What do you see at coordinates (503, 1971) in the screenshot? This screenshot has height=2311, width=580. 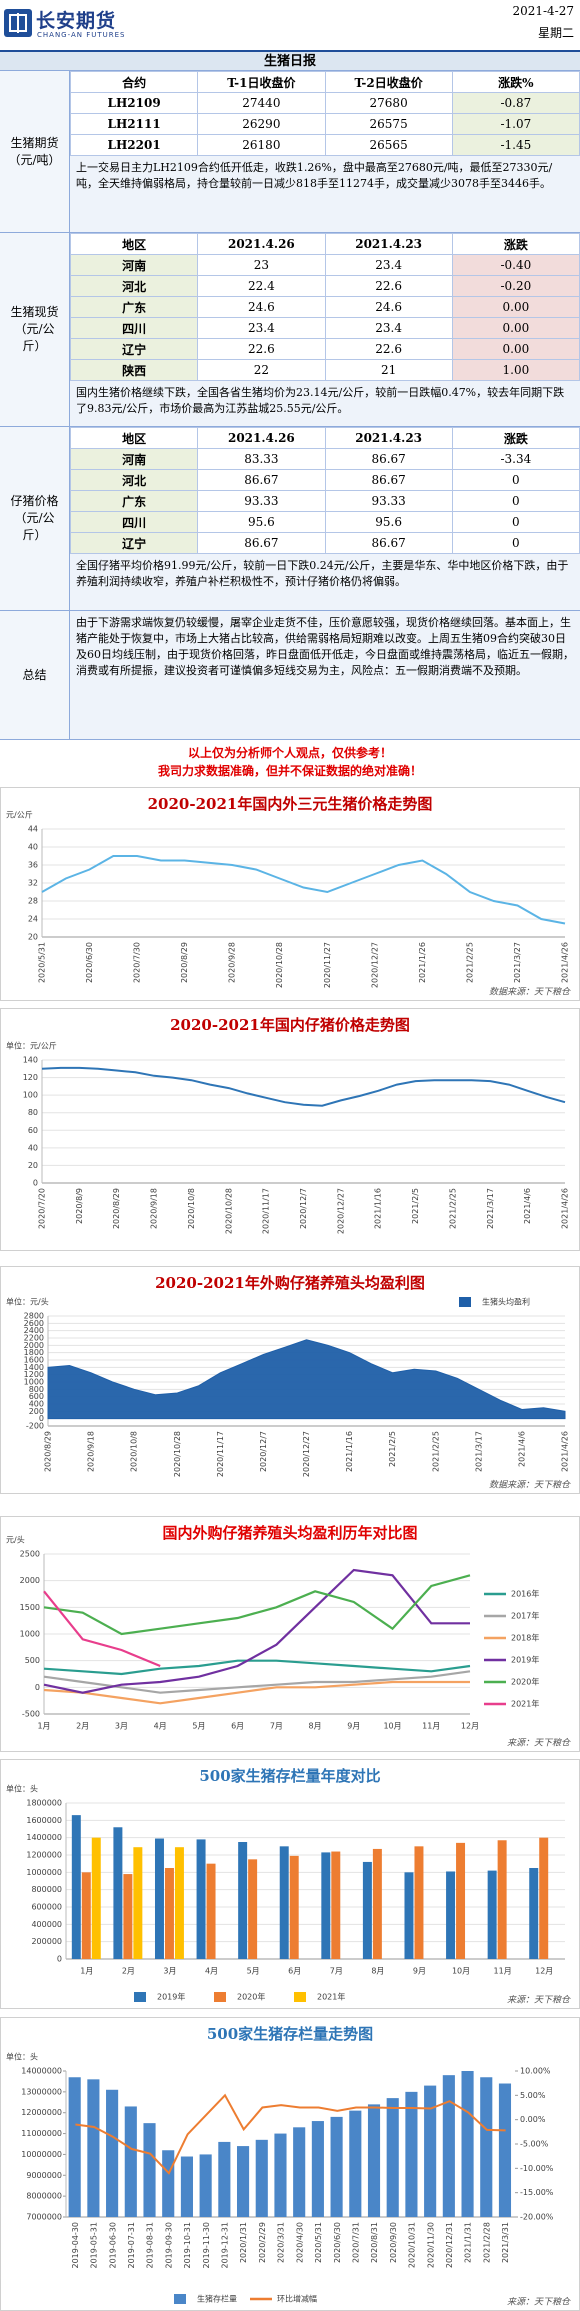 I see `x-tick-label: 11月` at bounding box center [503, 1971].